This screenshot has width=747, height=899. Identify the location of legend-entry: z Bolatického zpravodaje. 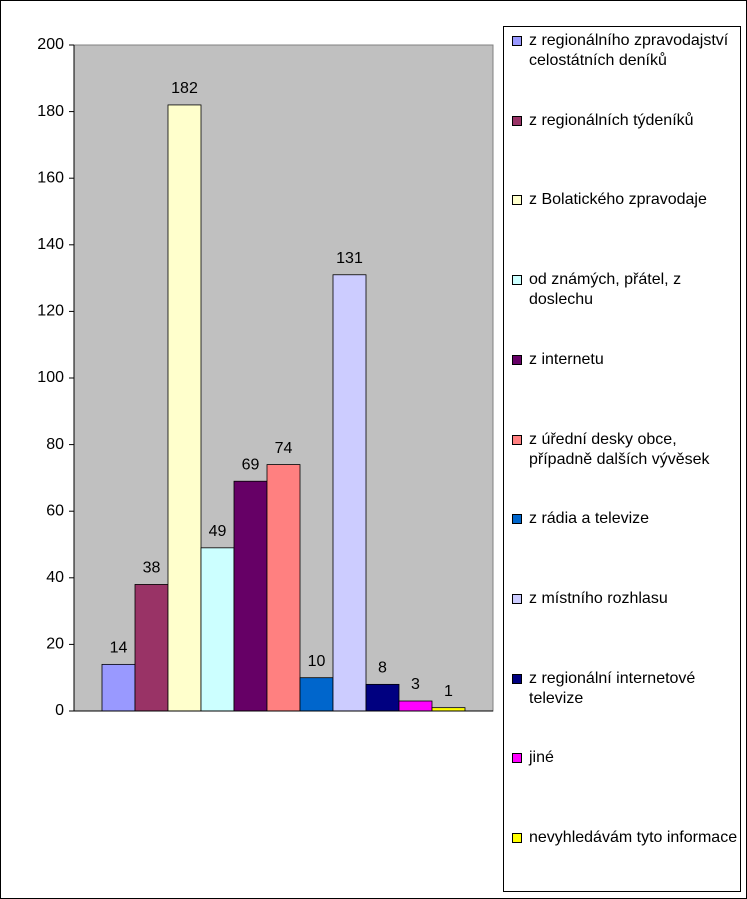
(626, 200).